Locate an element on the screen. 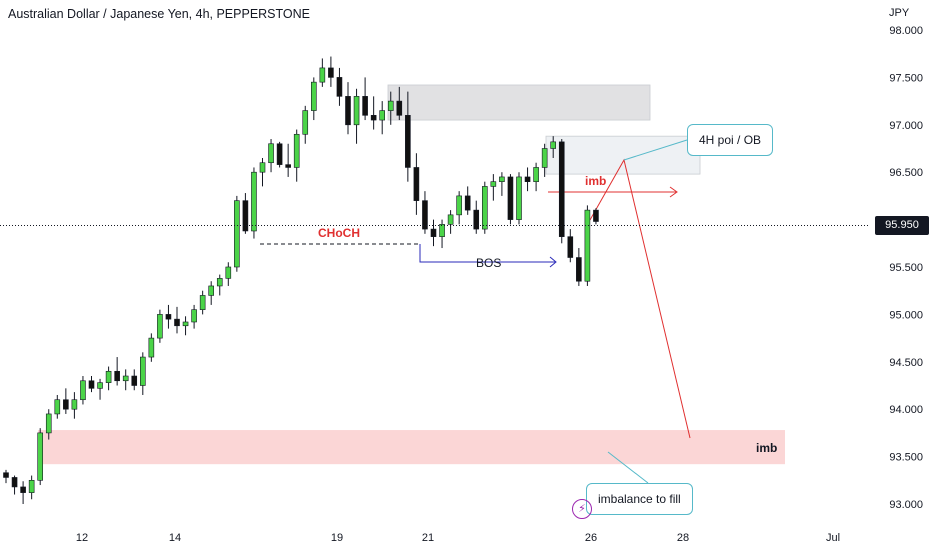  x-tick-label: Jul is located at coordinates (833, 538).